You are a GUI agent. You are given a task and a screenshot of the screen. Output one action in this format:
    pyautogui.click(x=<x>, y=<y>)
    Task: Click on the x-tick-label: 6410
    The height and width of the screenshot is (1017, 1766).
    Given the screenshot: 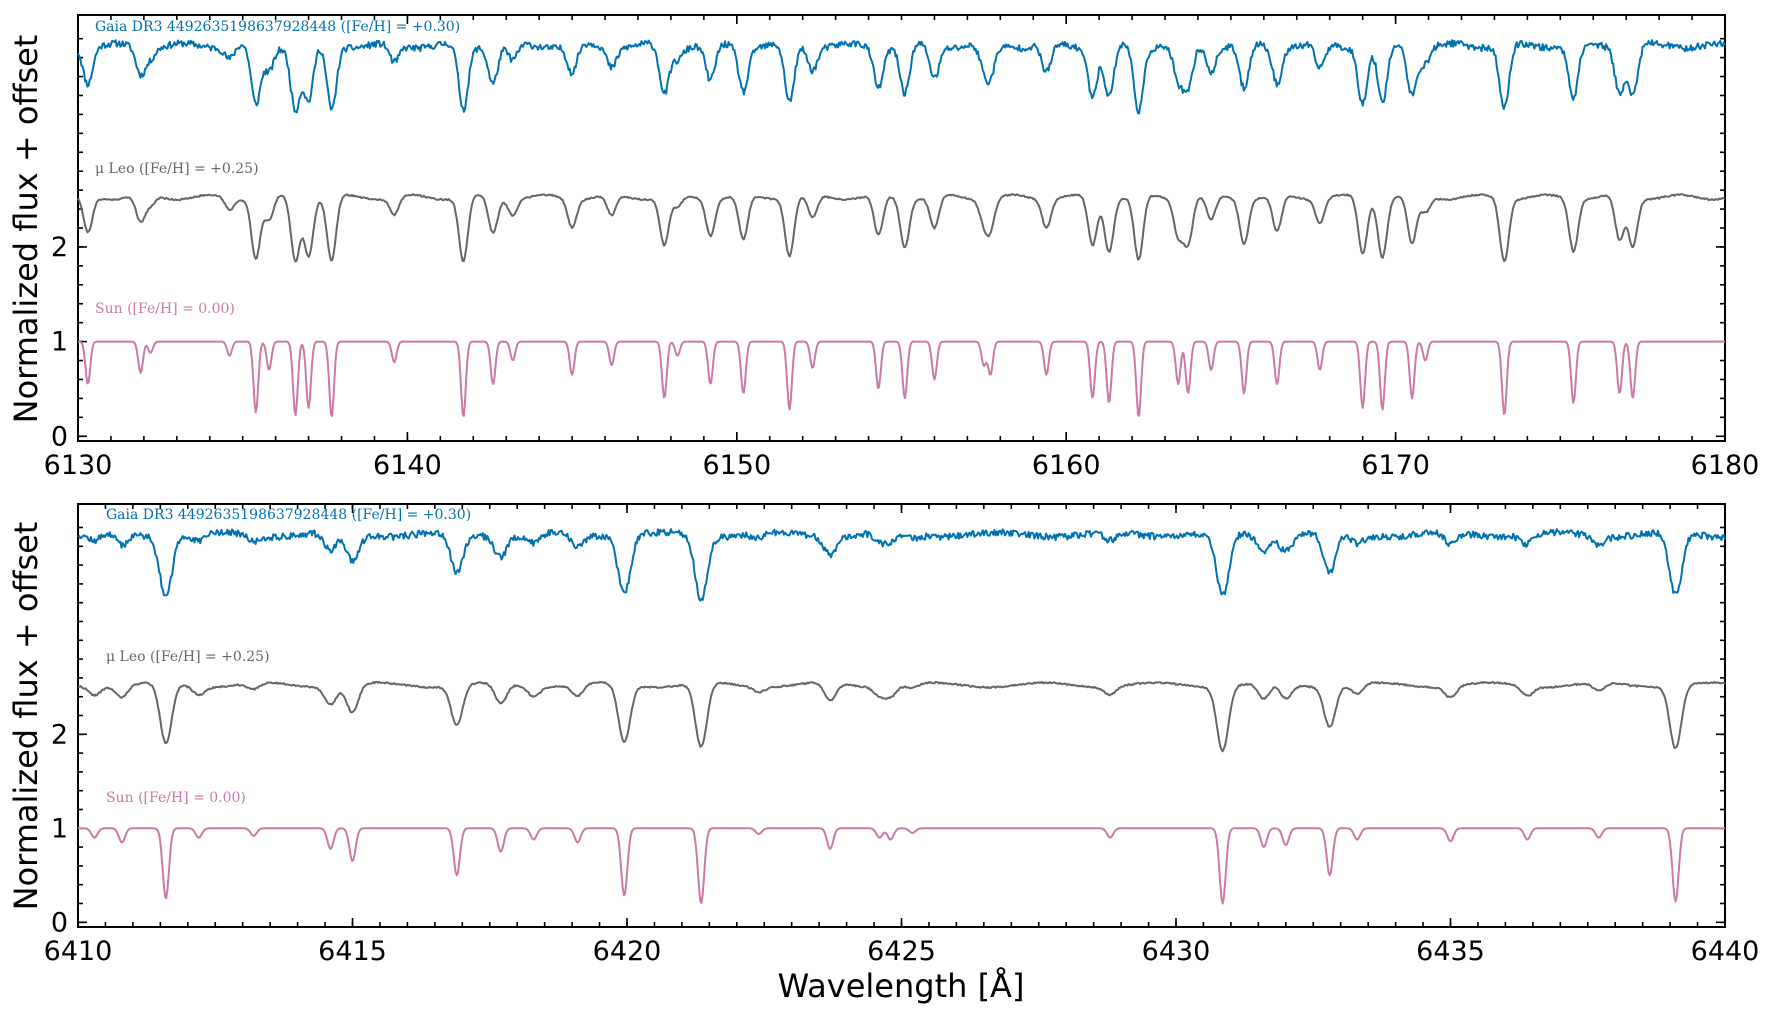 What is the action you would take?
    pyautogui.click(x=78, y=951)
    